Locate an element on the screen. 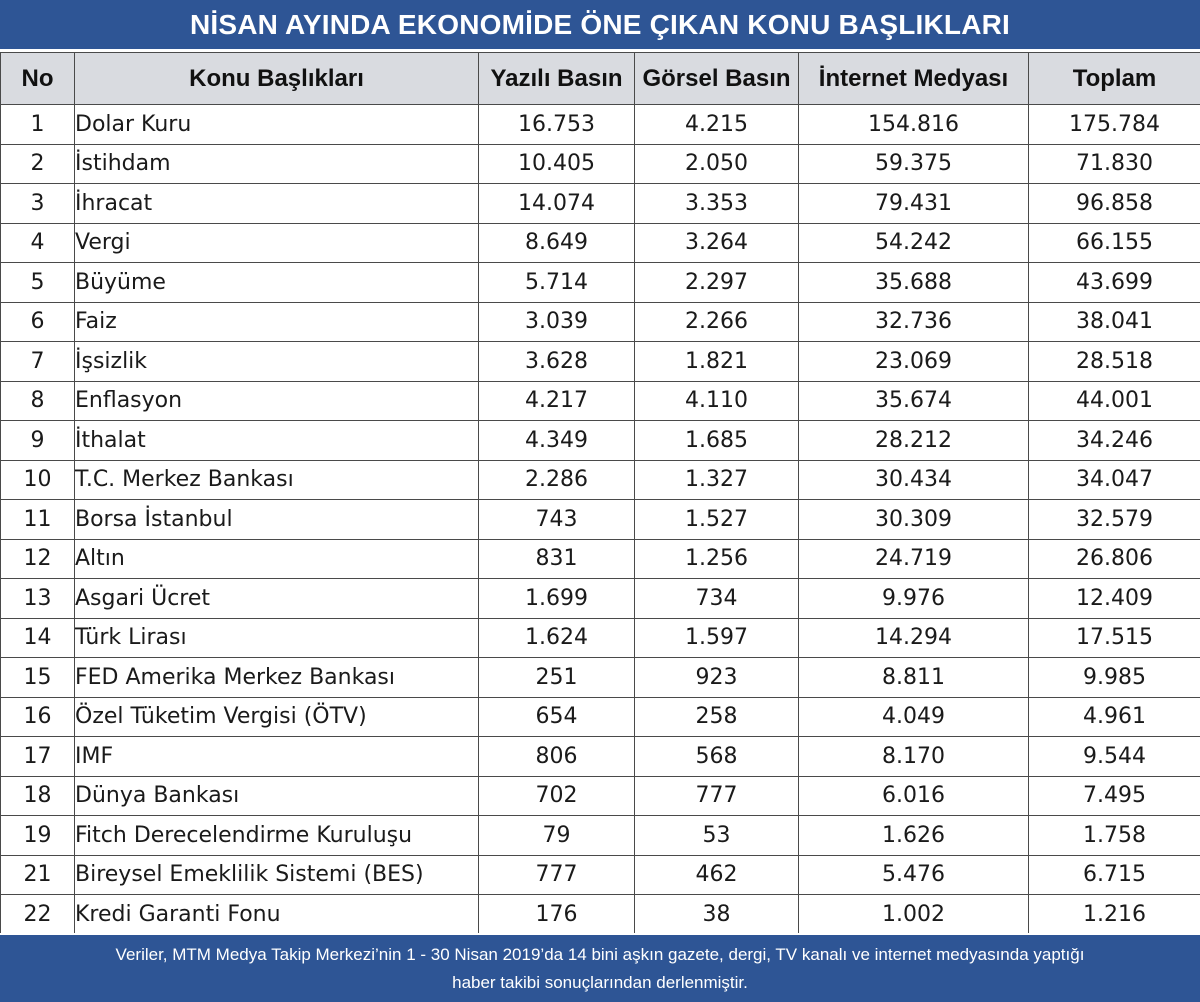 Image resolution: width=1200 pixels, height=1002 pixels. cell-topic: Dolar Kuru is located at coordinates (276, 124).